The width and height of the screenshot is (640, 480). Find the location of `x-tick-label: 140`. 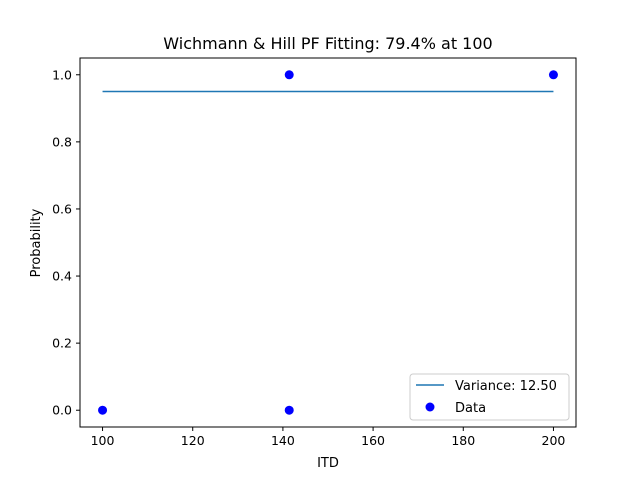

x-tick-label: 140 is located at coordinates (283, 440).